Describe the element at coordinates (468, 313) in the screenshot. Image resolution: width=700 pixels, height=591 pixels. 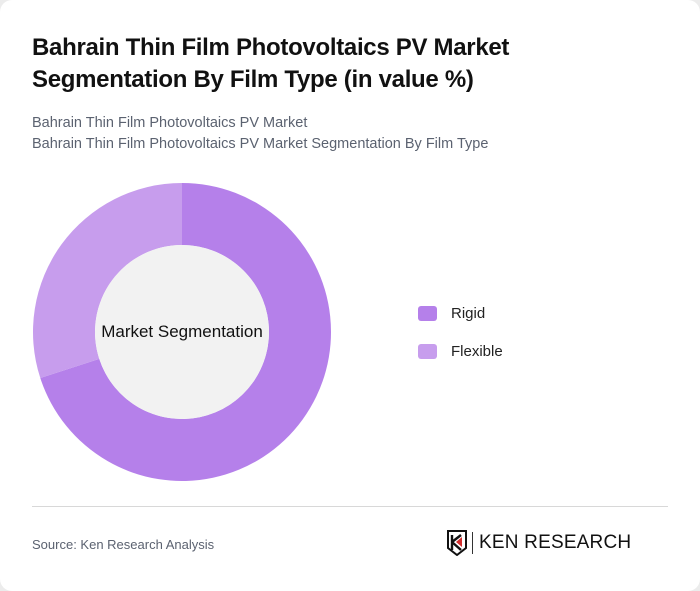
I see `legend-label-rigid: Rigid` at that location.